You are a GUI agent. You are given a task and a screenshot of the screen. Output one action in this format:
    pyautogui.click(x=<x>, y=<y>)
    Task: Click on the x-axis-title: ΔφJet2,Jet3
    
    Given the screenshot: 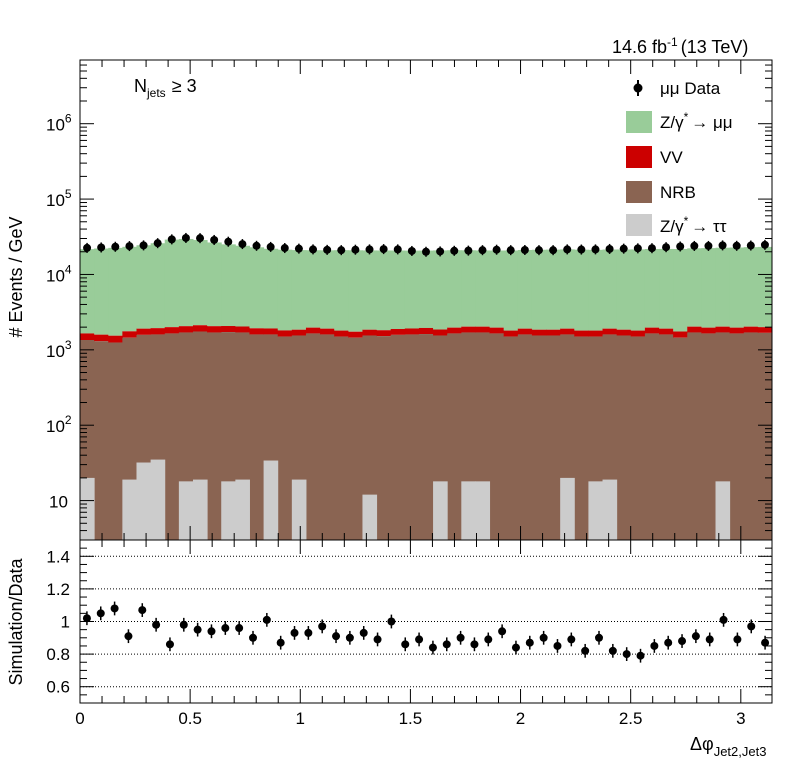 What is the action you would take?
    pyautogui.click(x=728, y=746)
    